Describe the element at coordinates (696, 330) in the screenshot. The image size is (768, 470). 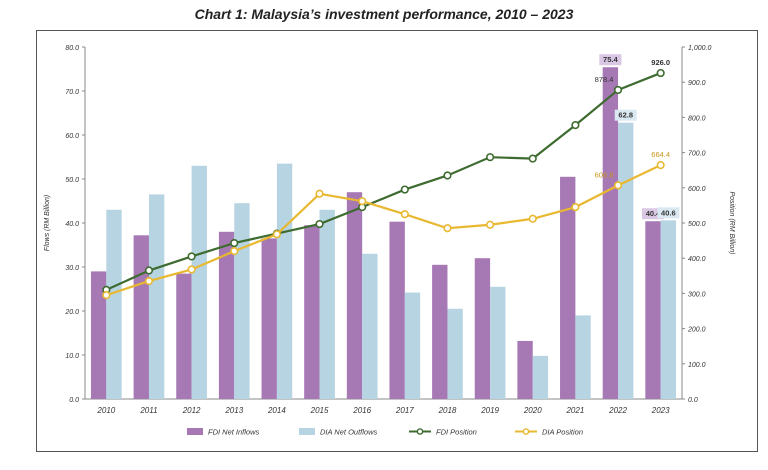
I see `y-tick-label-right: 200.0` at that location.